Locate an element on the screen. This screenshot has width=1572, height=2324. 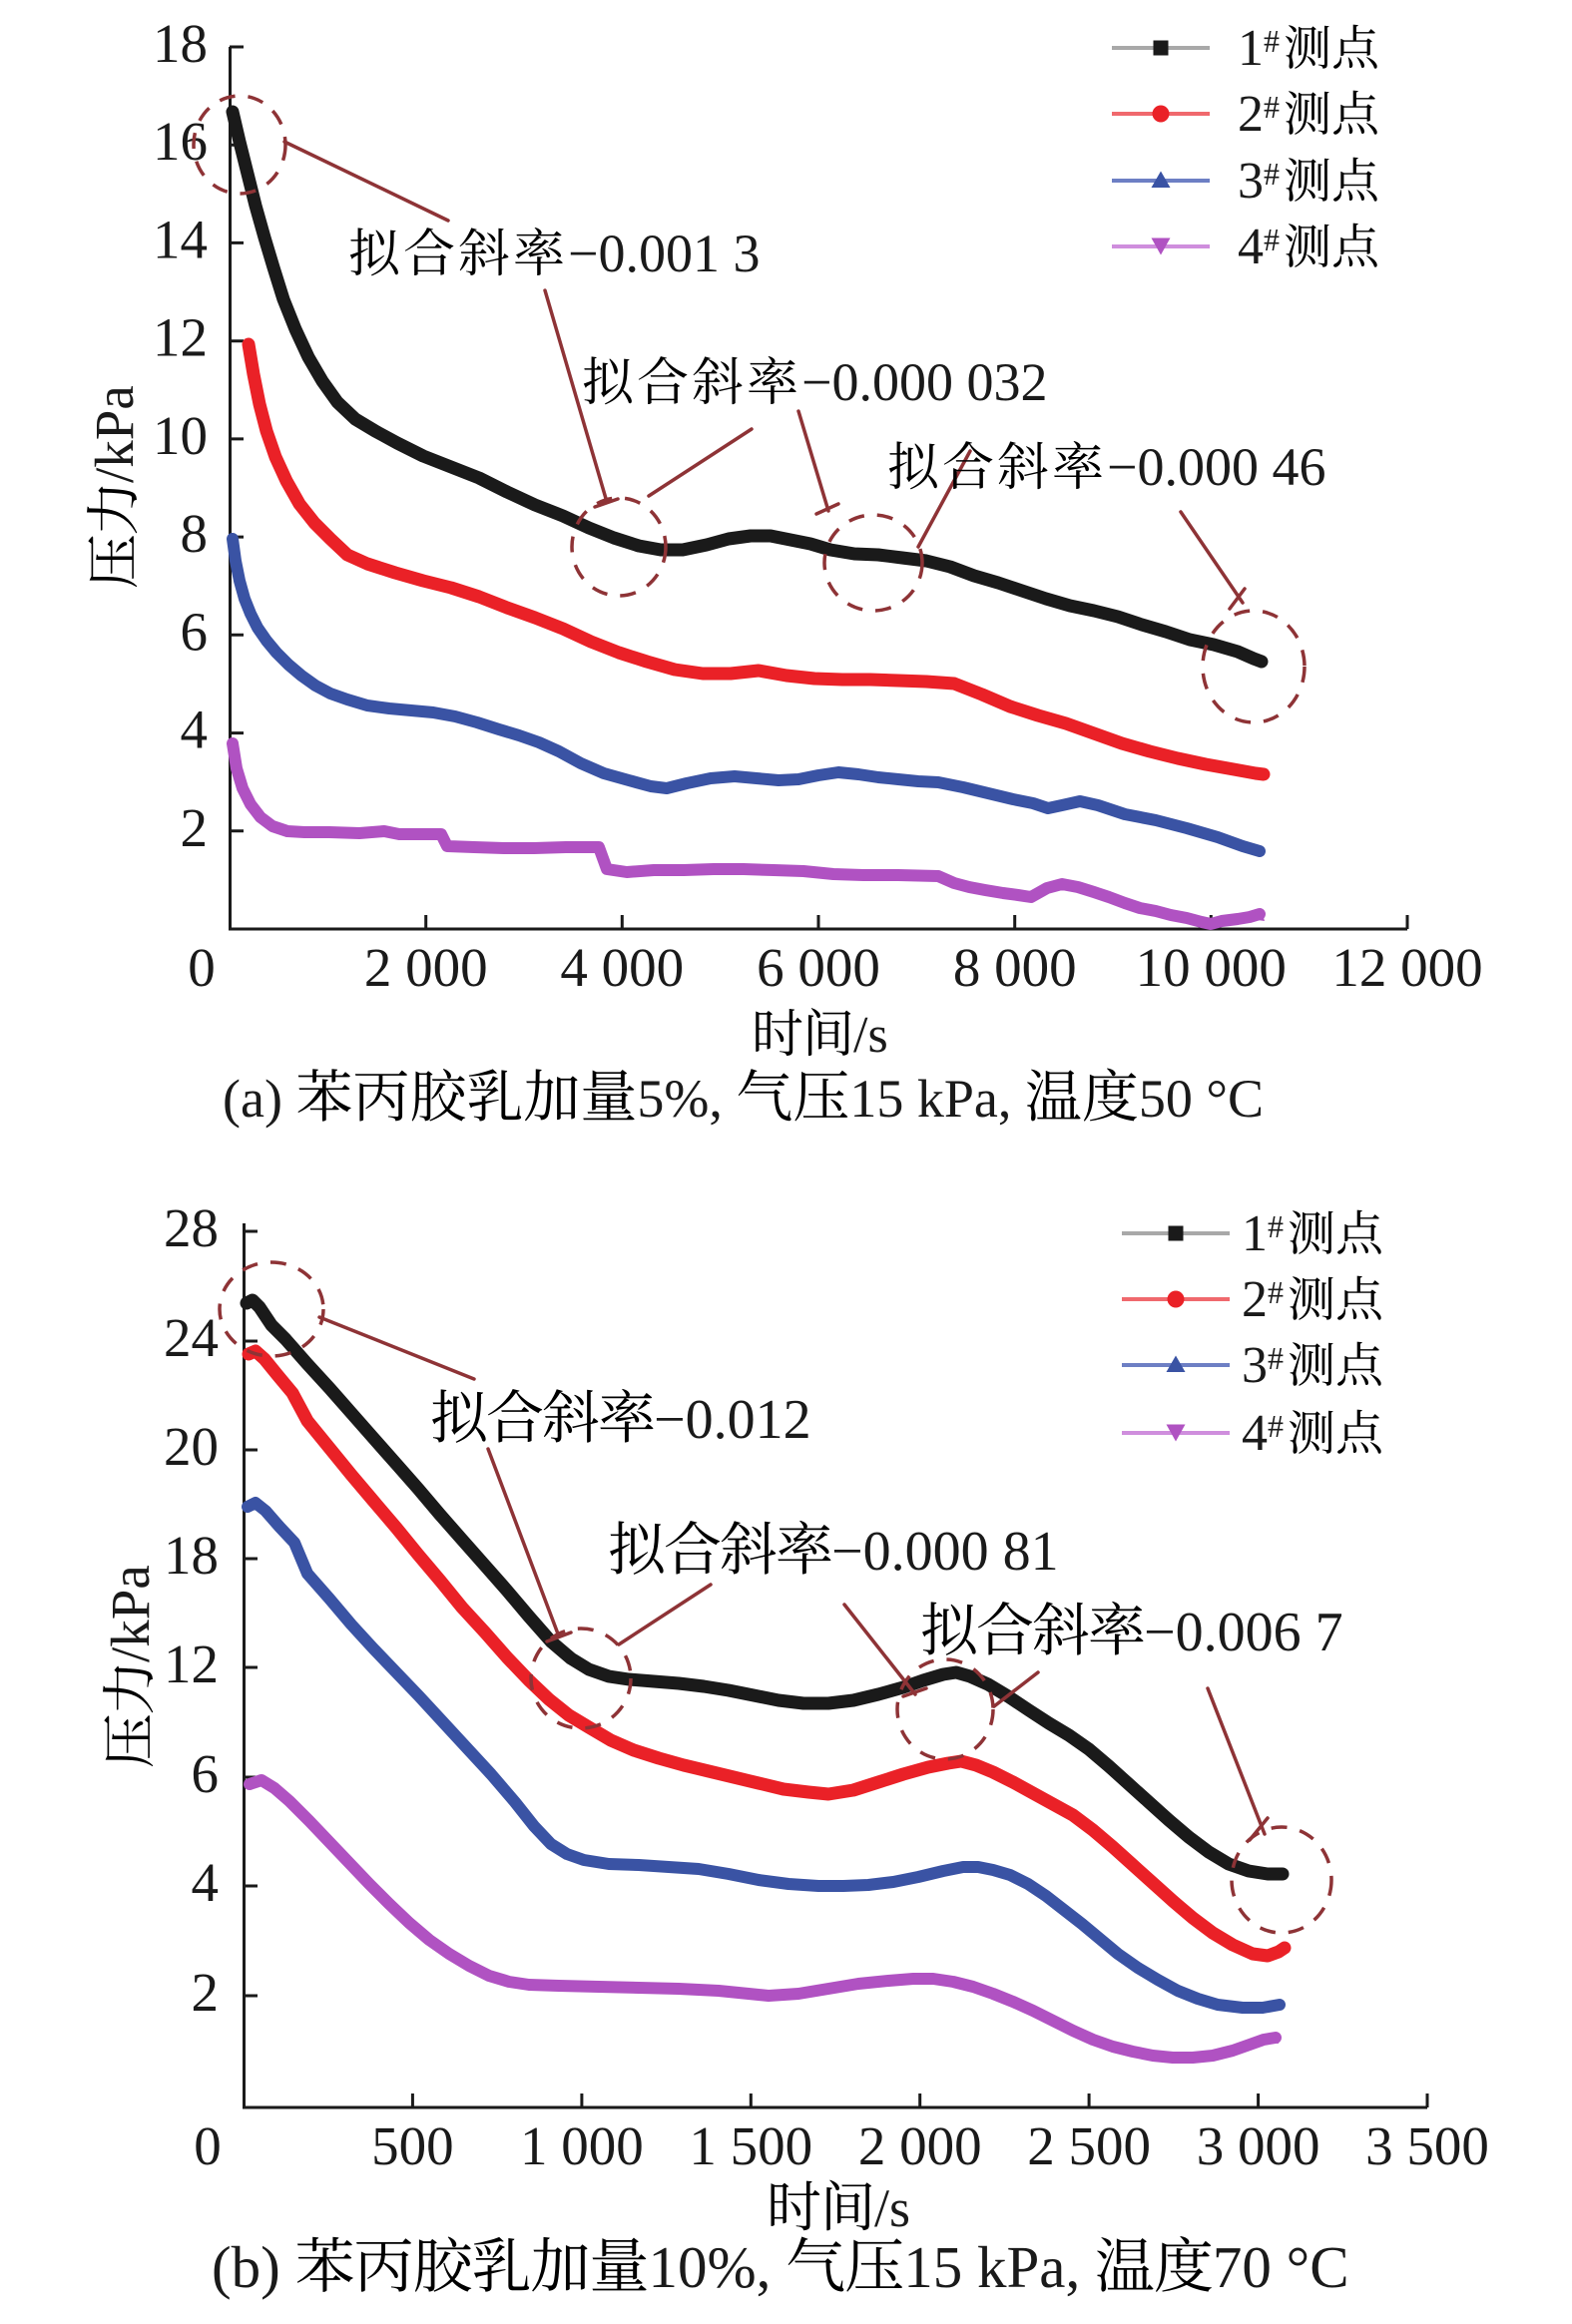
svg-text: −0.006 7 is located at coordinates (1244, 1632).